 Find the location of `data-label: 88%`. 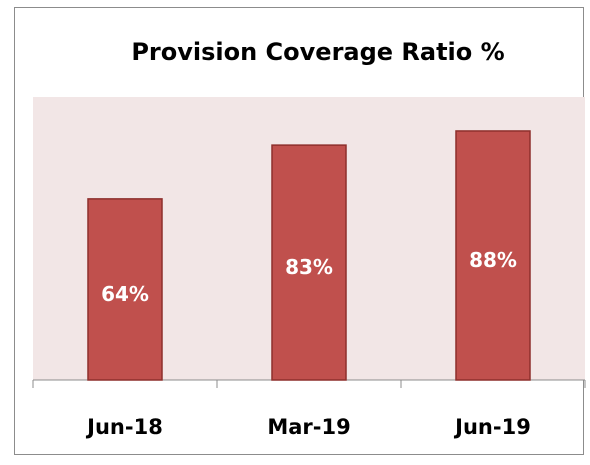

data-label: 88% is located at coordinates (493, 260).